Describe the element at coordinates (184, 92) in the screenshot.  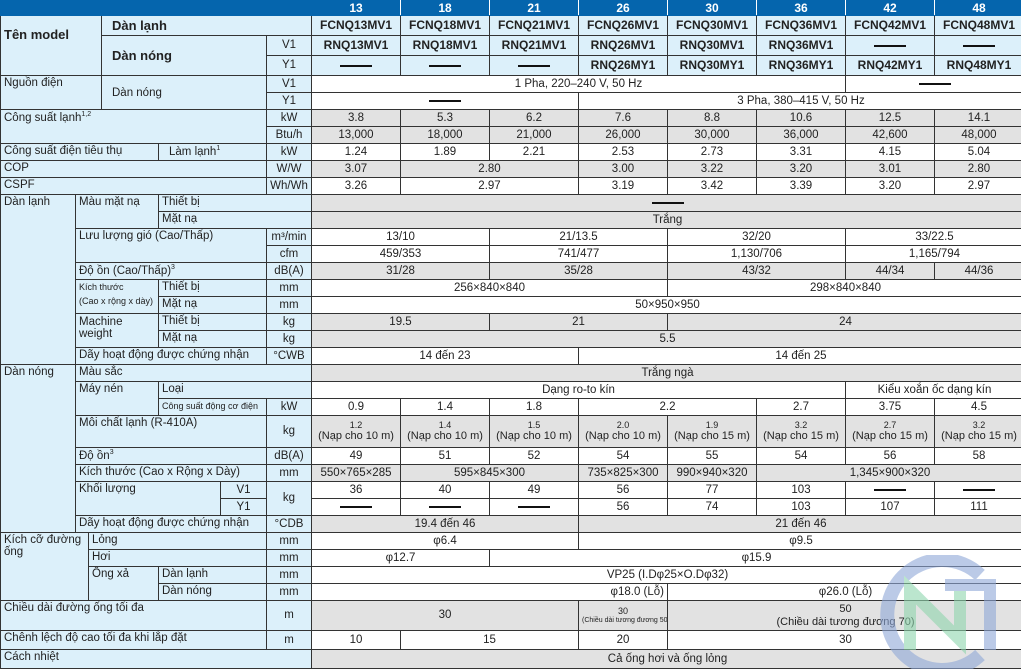
I see `power-outdoor-label: Dàn nóng` at that location.